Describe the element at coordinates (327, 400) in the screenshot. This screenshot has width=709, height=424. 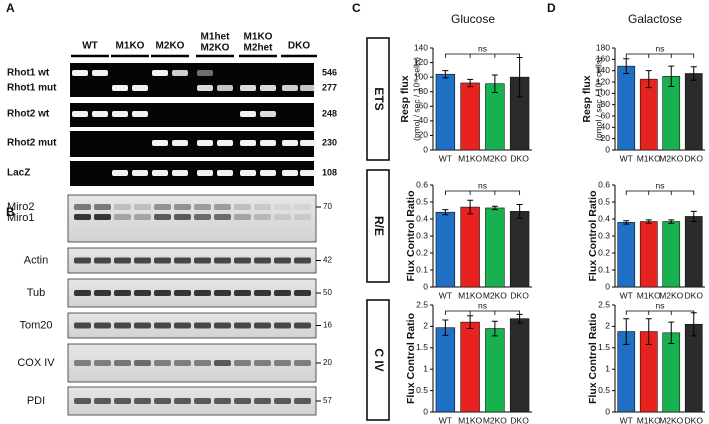
I see `blot-size: 57` at that location.